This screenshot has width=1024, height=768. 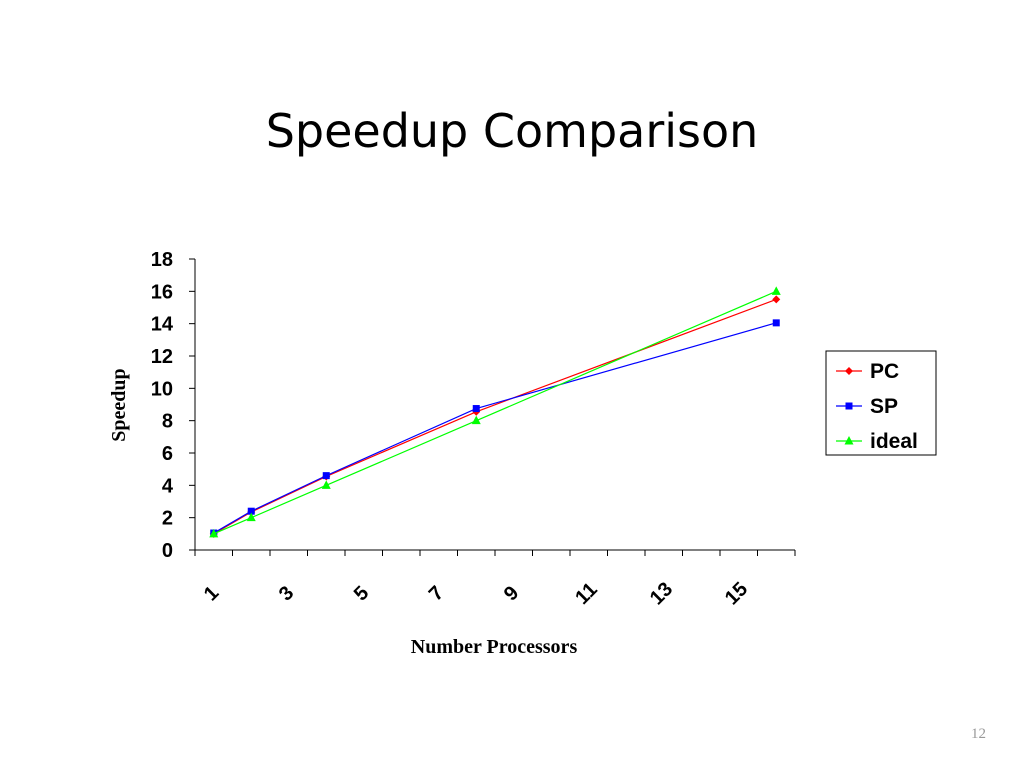 What do you see at coordinates (894, 441) in the screenshot?
I see `legend-label-ideal: ideal` at bounding box center [894, 441].